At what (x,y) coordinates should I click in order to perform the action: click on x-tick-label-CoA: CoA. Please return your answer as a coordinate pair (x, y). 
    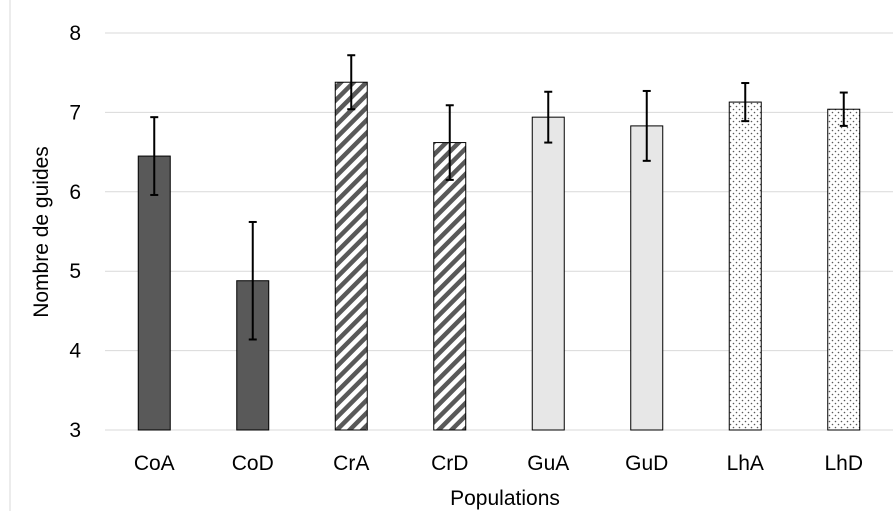
    Looking at the image, I should click on (154, 463).